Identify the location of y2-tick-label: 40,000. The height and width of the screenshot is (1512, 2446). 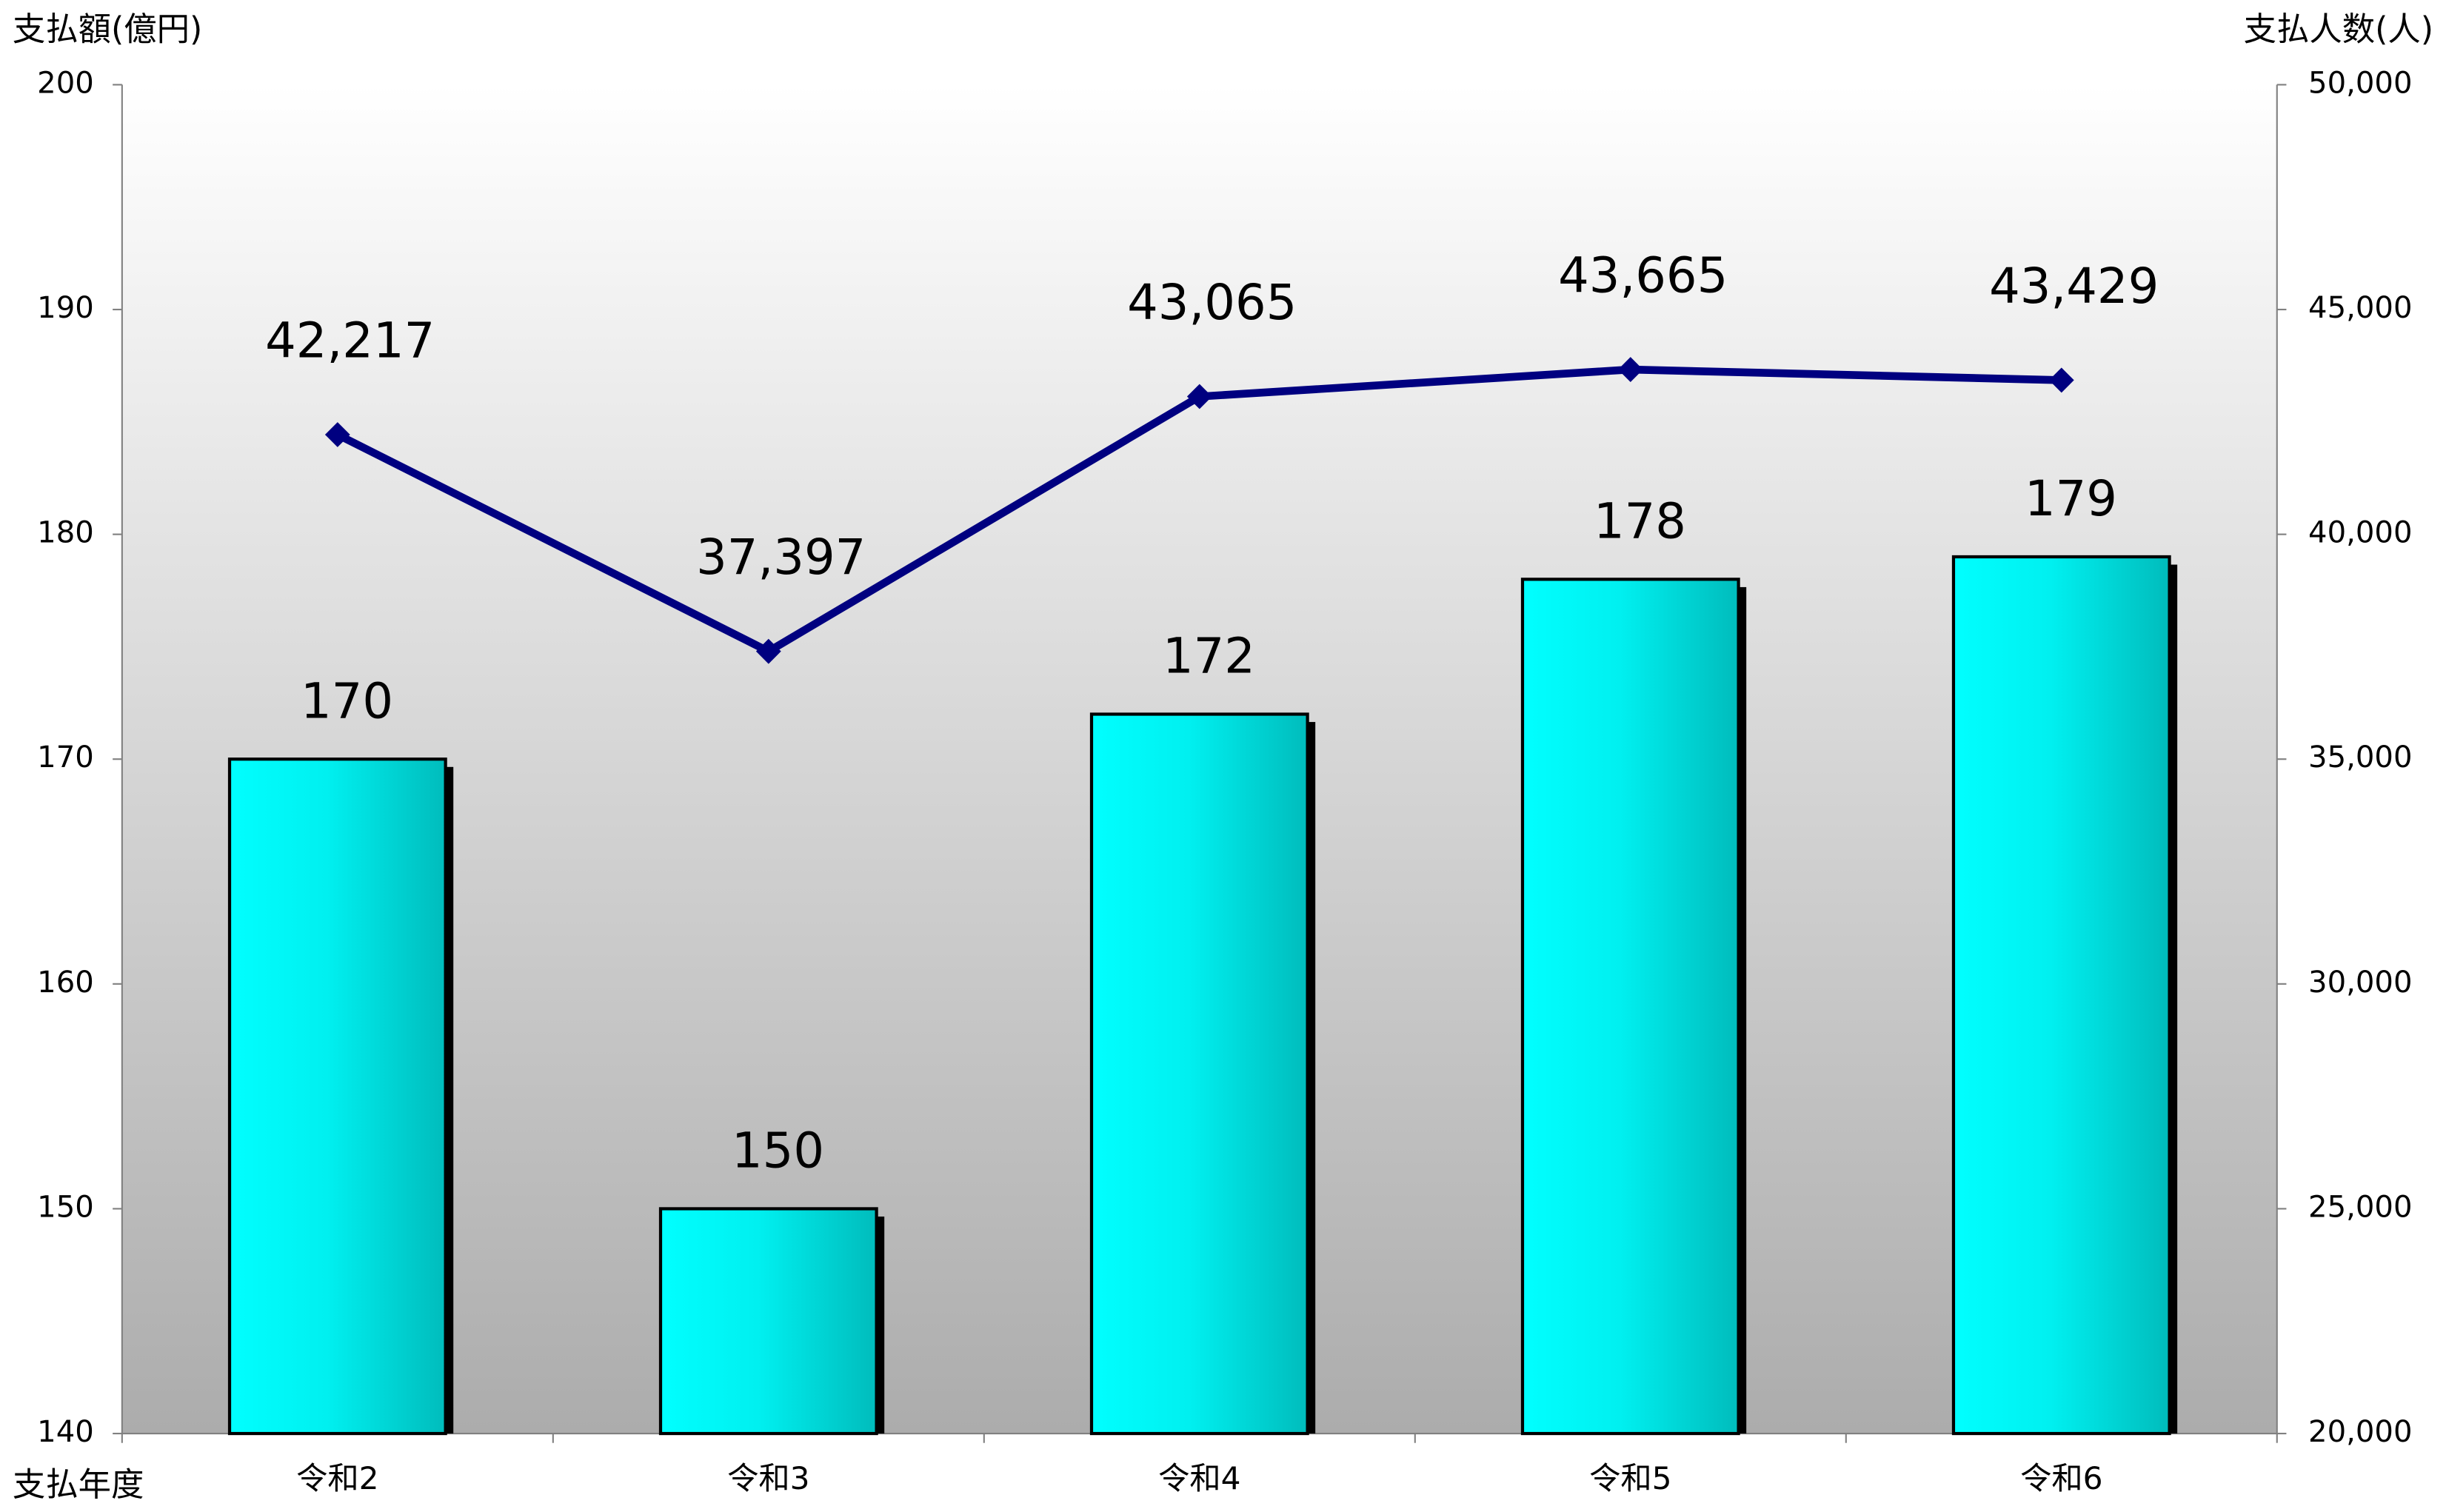
(2360, 533).